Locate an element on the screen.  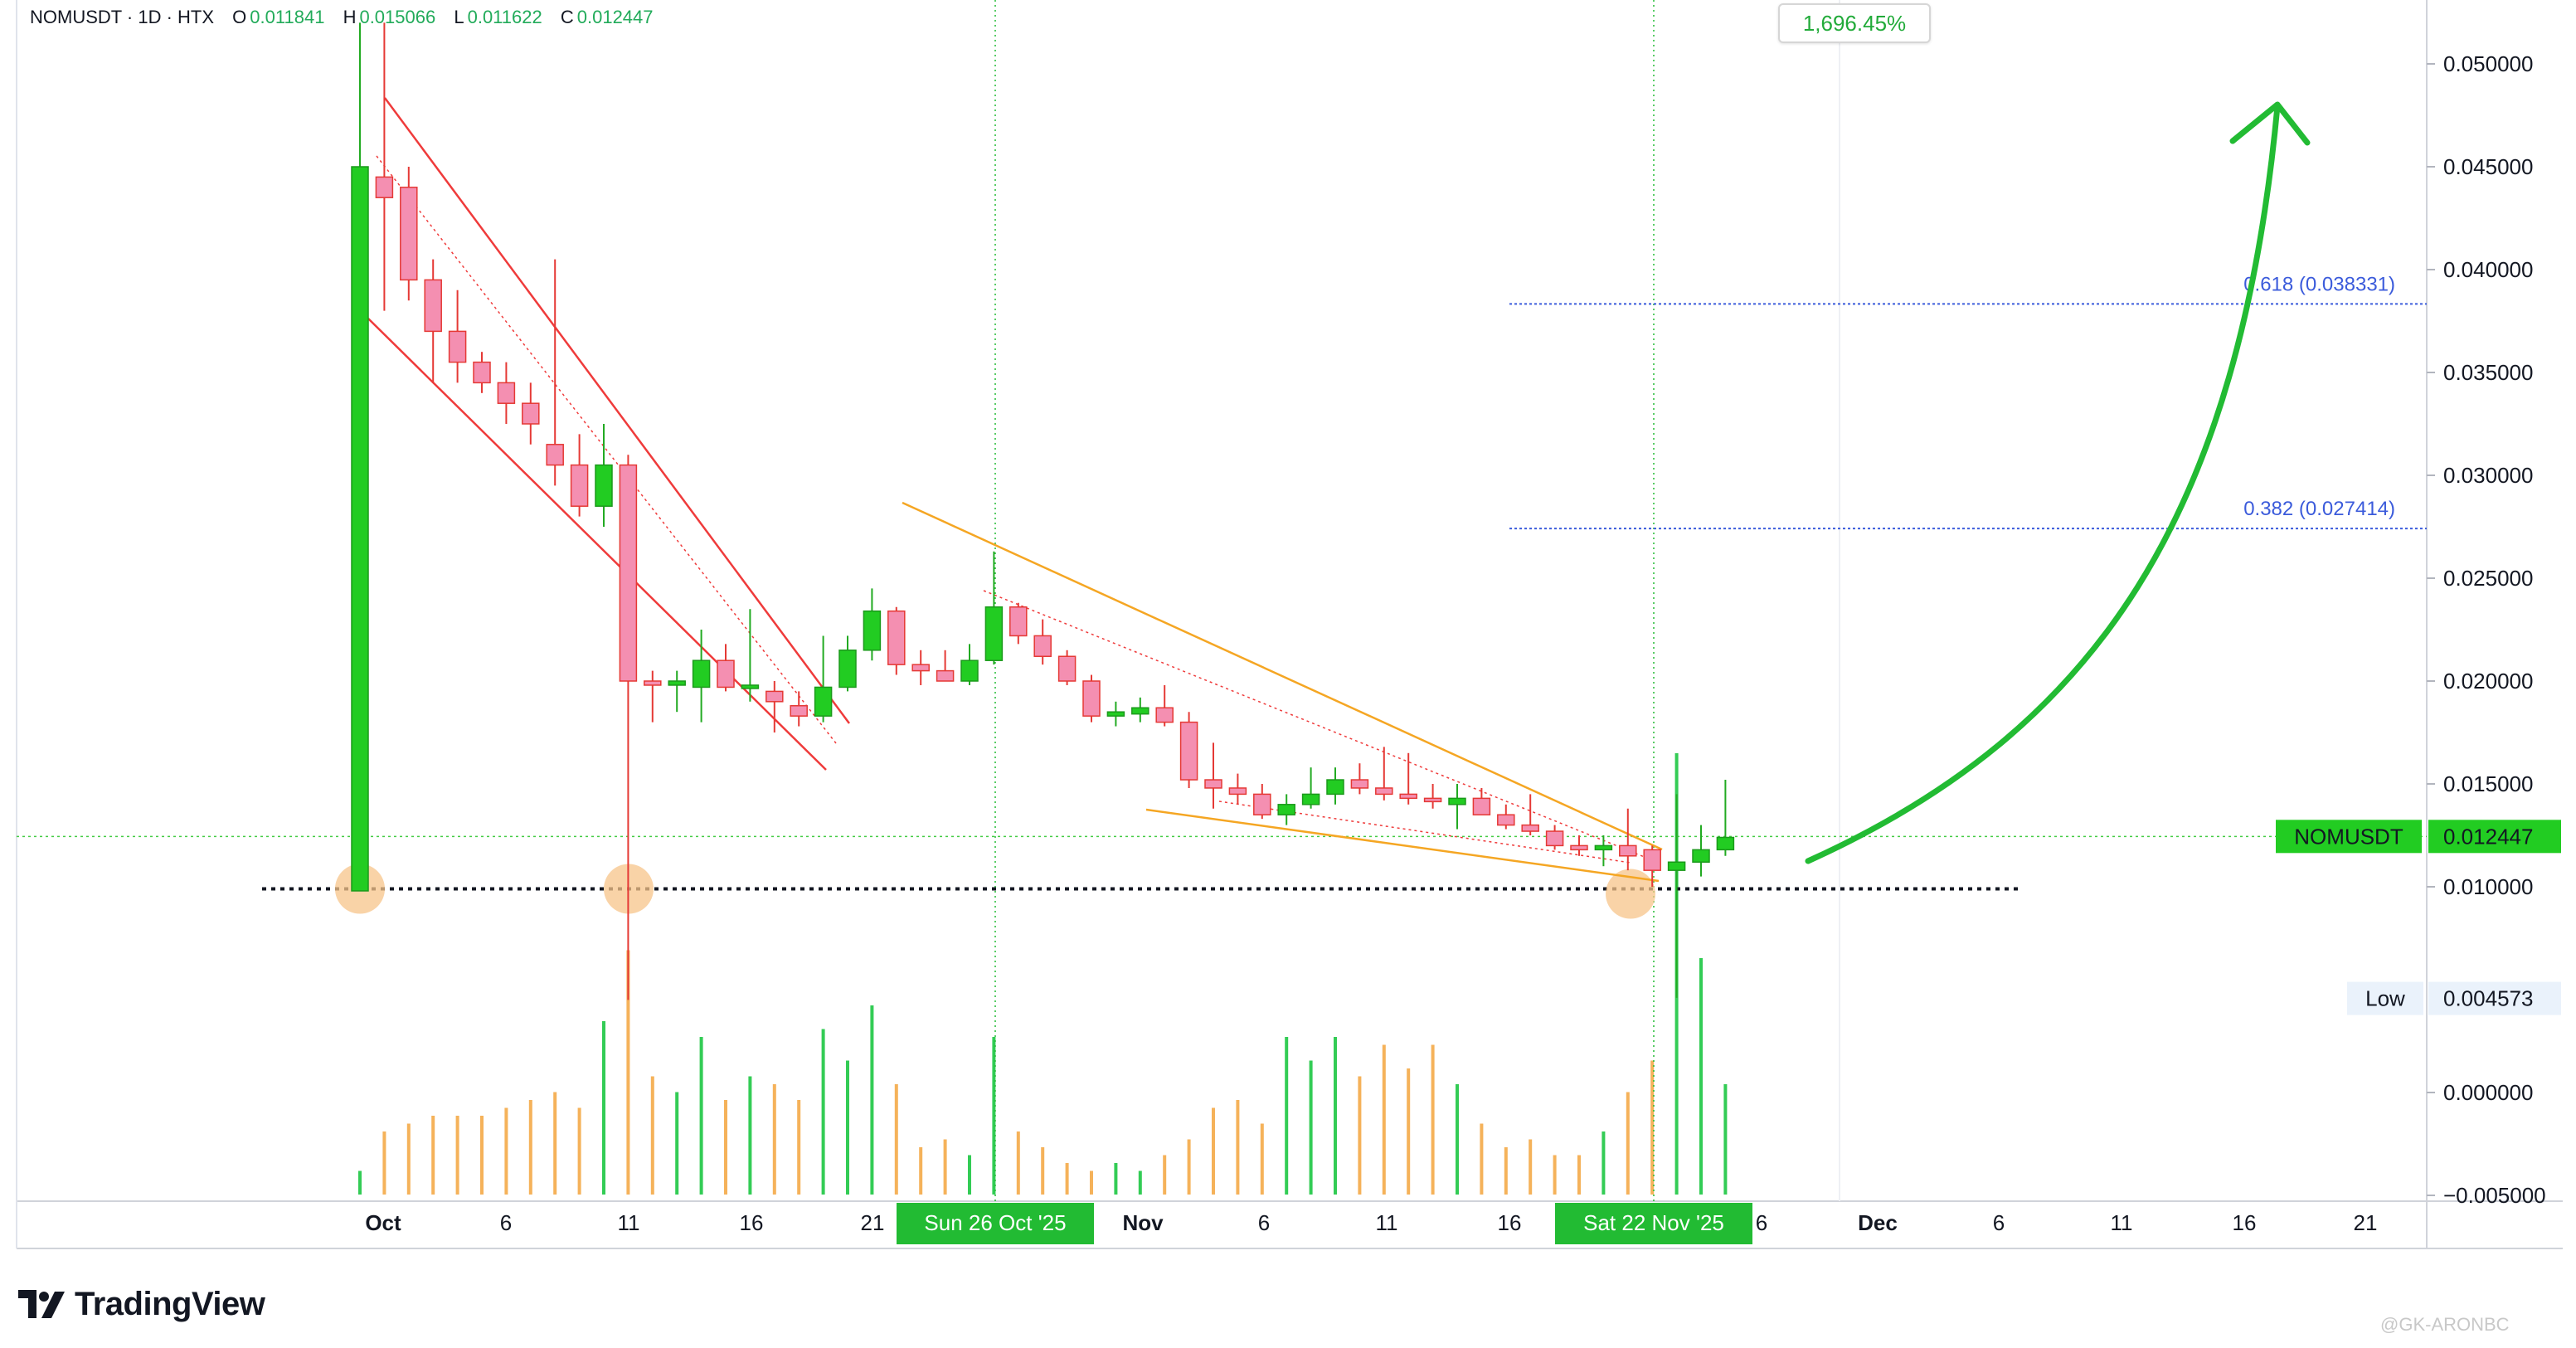
bullish-arrow is located at coordinates (2043, 483).